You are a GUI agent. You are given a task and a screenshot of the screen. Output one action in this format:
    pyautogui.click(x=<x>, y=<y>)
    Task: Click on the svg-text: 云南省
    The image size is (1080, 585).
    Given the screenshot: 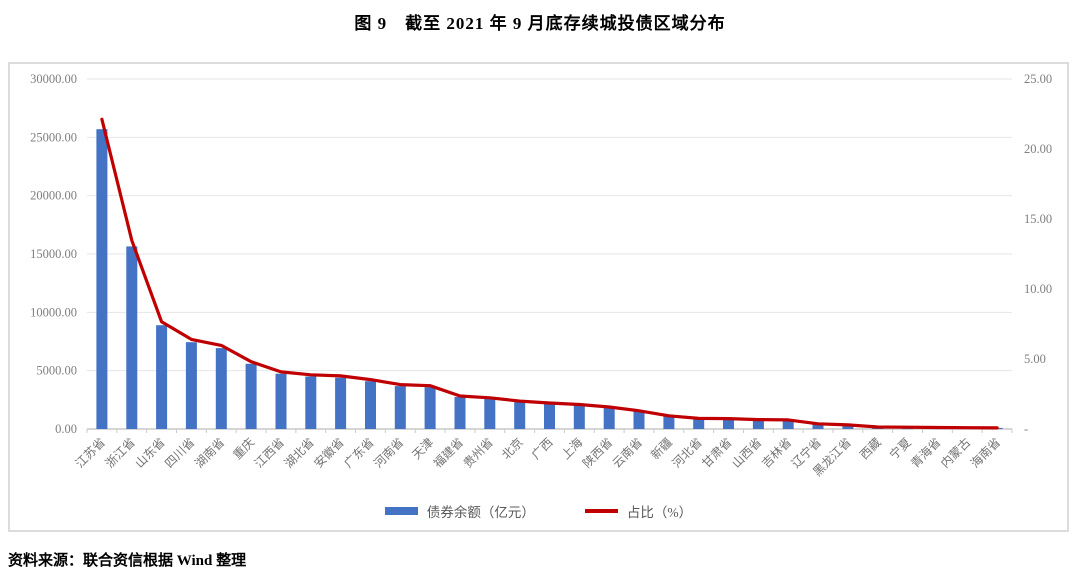 What is the action you would take?
    pyautogui.click(x=627, y=453)
    